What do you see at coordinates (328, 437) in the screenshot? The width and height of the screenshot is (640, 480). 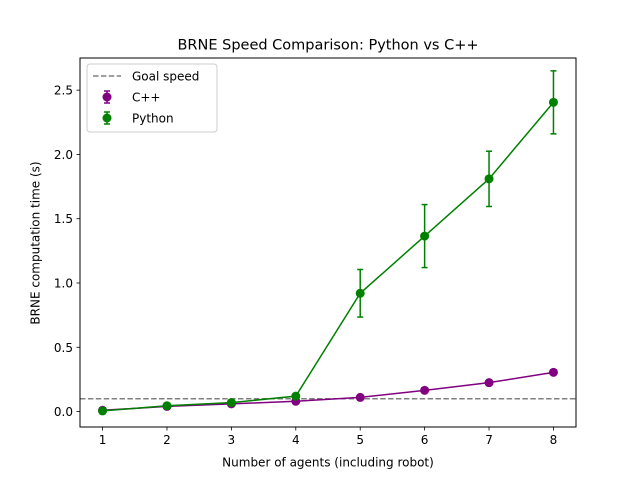 I see `x-axis-ticks: 1 2 3 4 5 6 7 8` at bounding box center [328, 437].